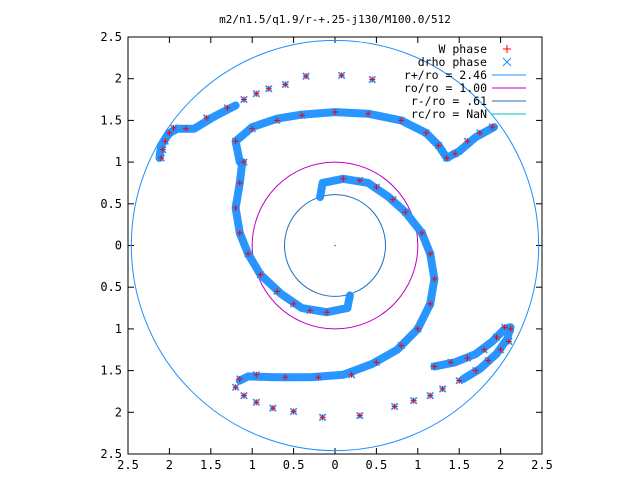 The width and height of the screenshot is (640, 480). Describe the element at coordinates (507, 49) in the screenshot. I see `legend-marker-w-phase` at that location.